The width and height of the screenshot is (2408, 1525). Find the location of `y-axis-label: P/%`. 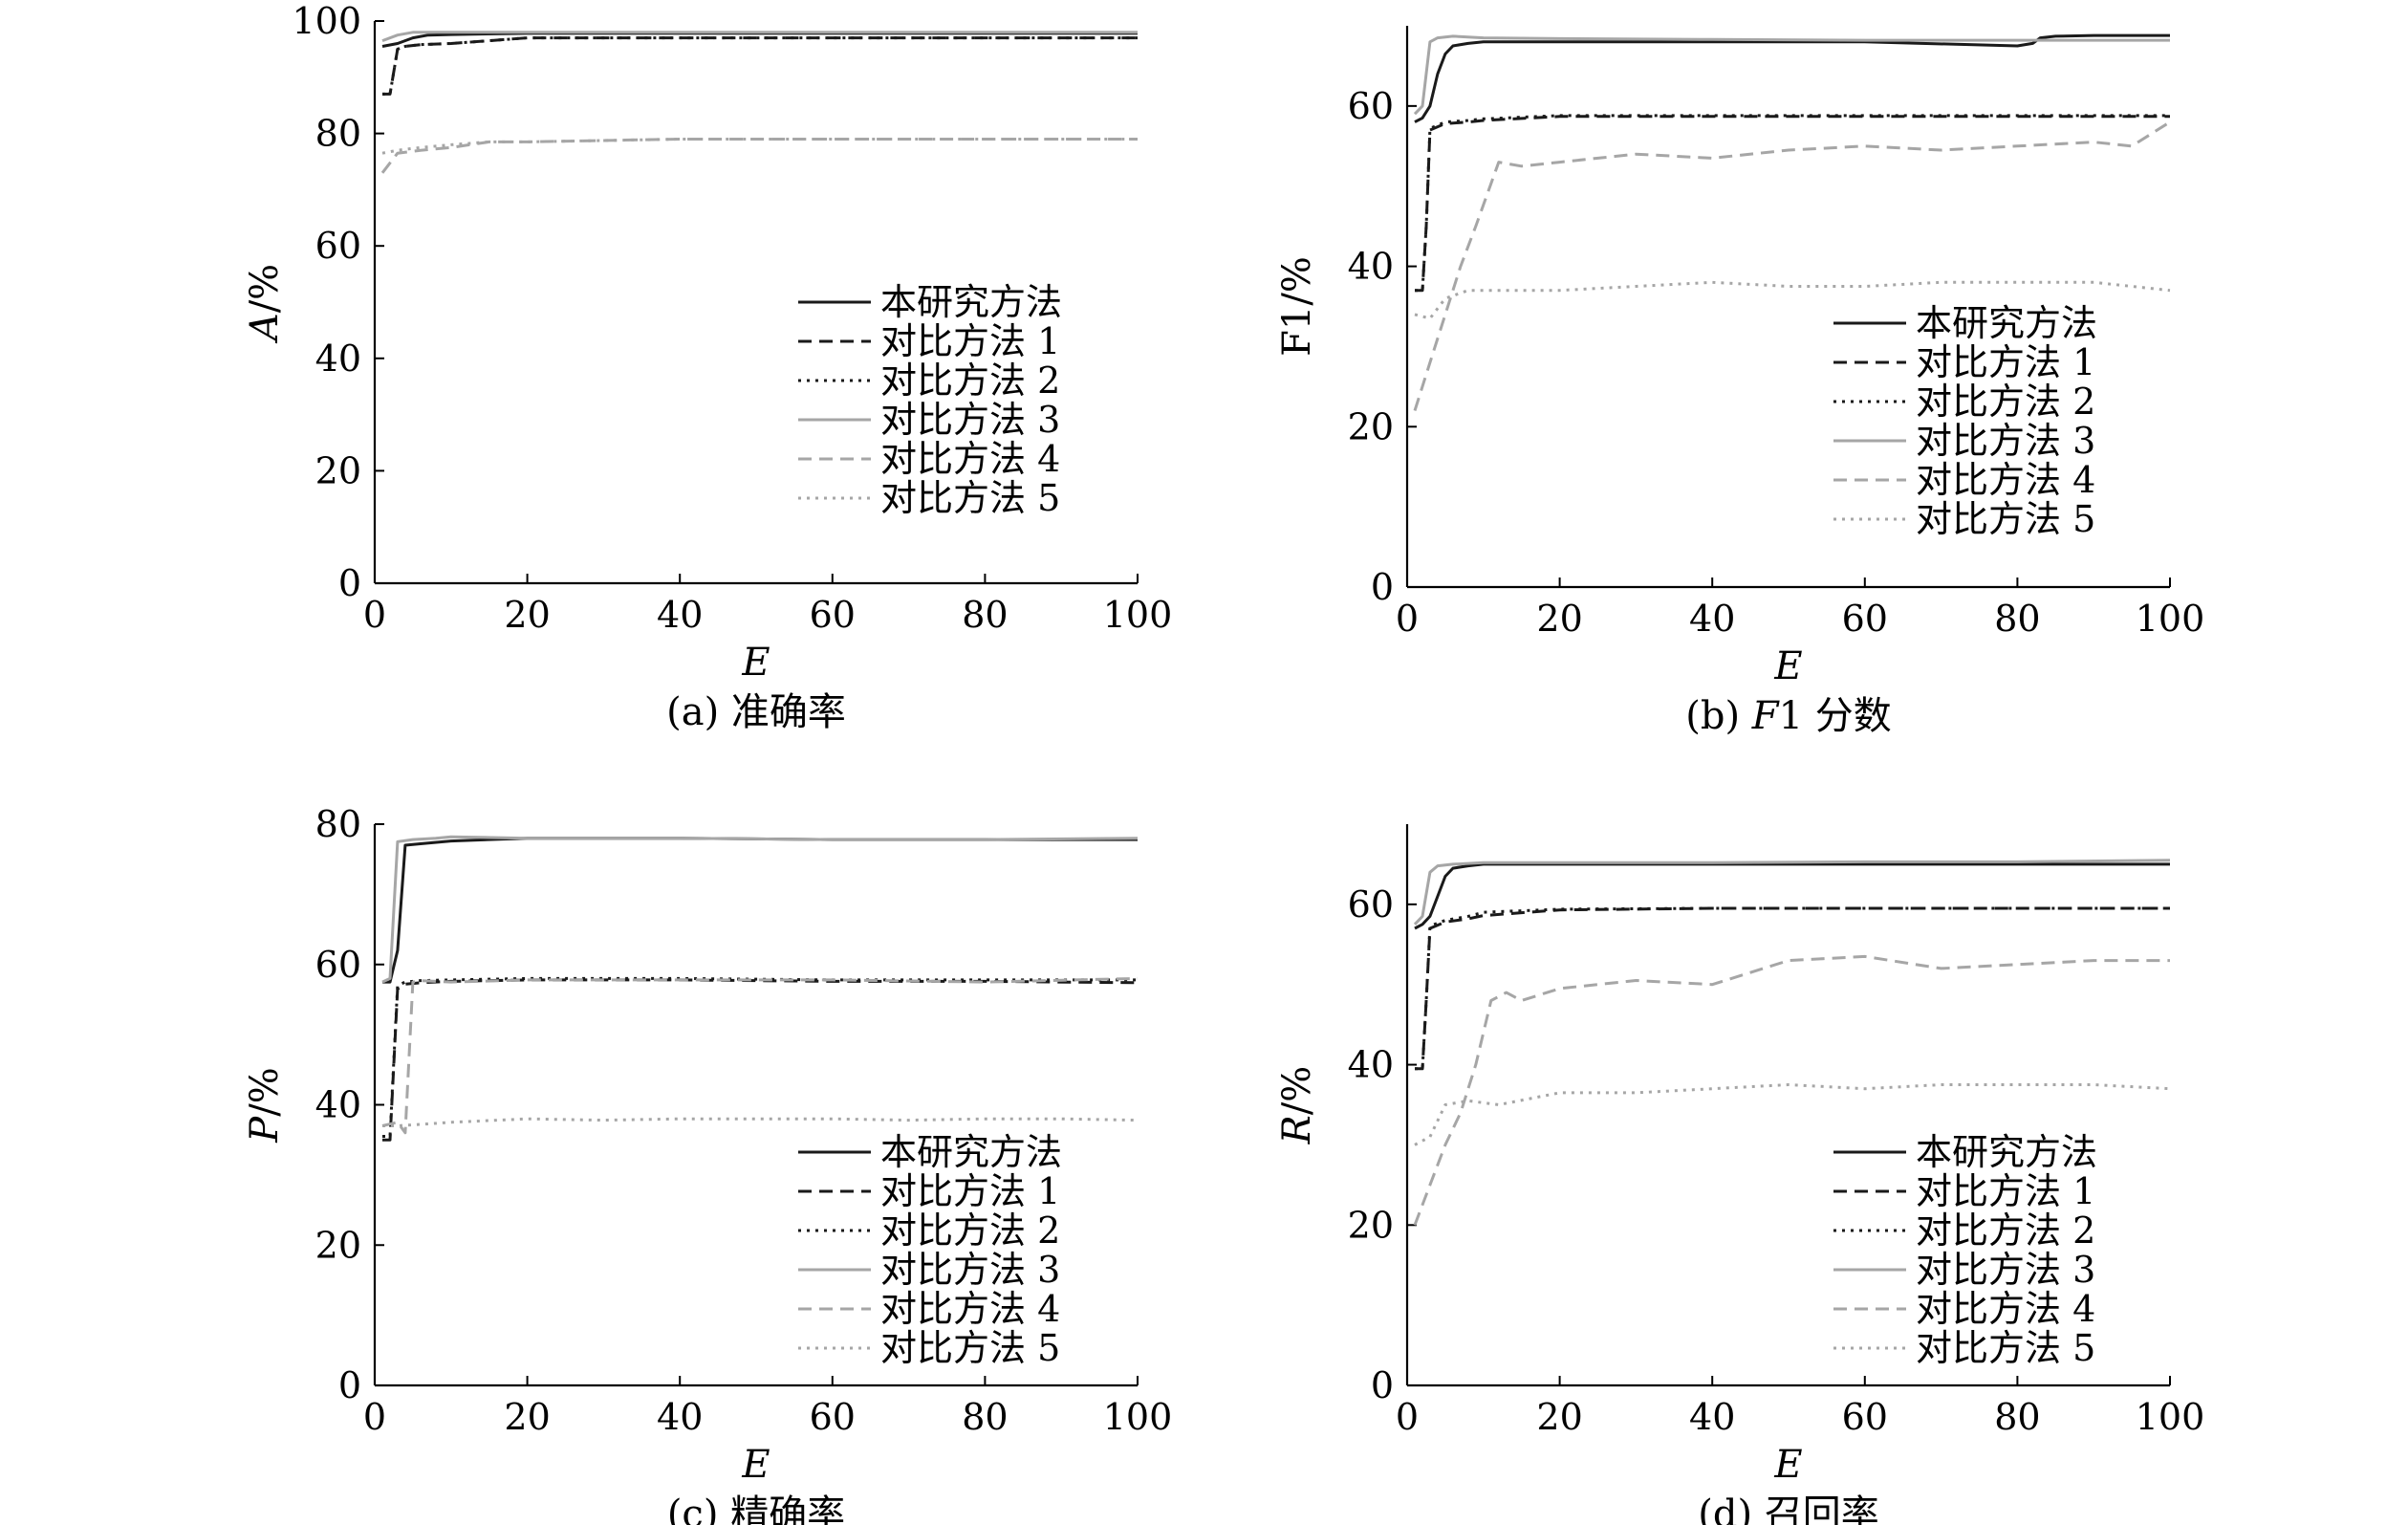

y-axis-label: P/% is located at coordinates (265, 1105).